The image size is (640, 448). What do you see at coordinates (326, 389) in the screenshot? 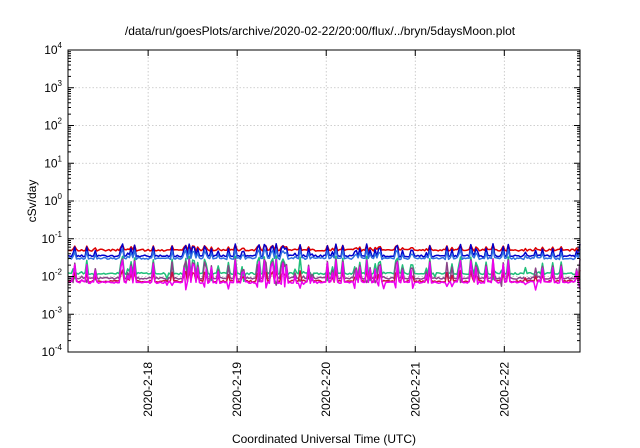
I see `x-tick-label: 2020-2-20` at bounding box center [326, 389].